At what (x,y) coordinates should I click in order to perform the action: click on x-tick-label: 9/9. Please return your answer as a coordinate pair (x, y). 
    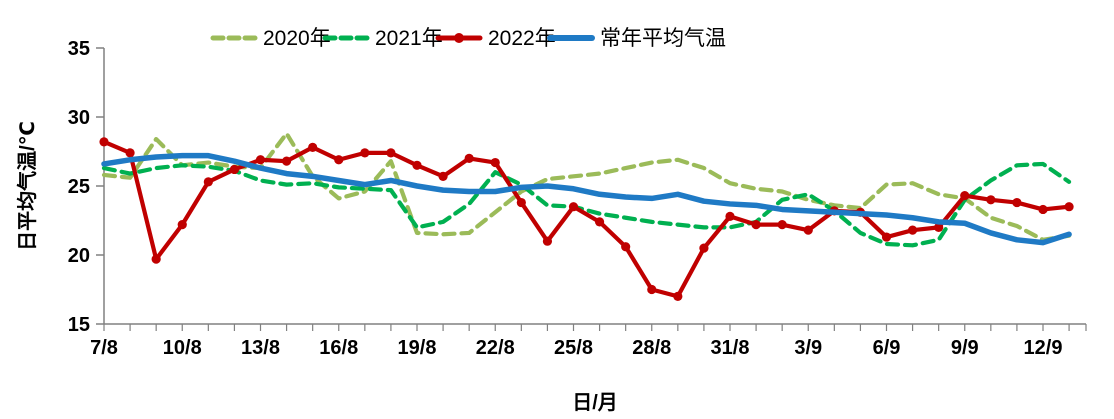
    Looking at the image, I should click on (965, 348).